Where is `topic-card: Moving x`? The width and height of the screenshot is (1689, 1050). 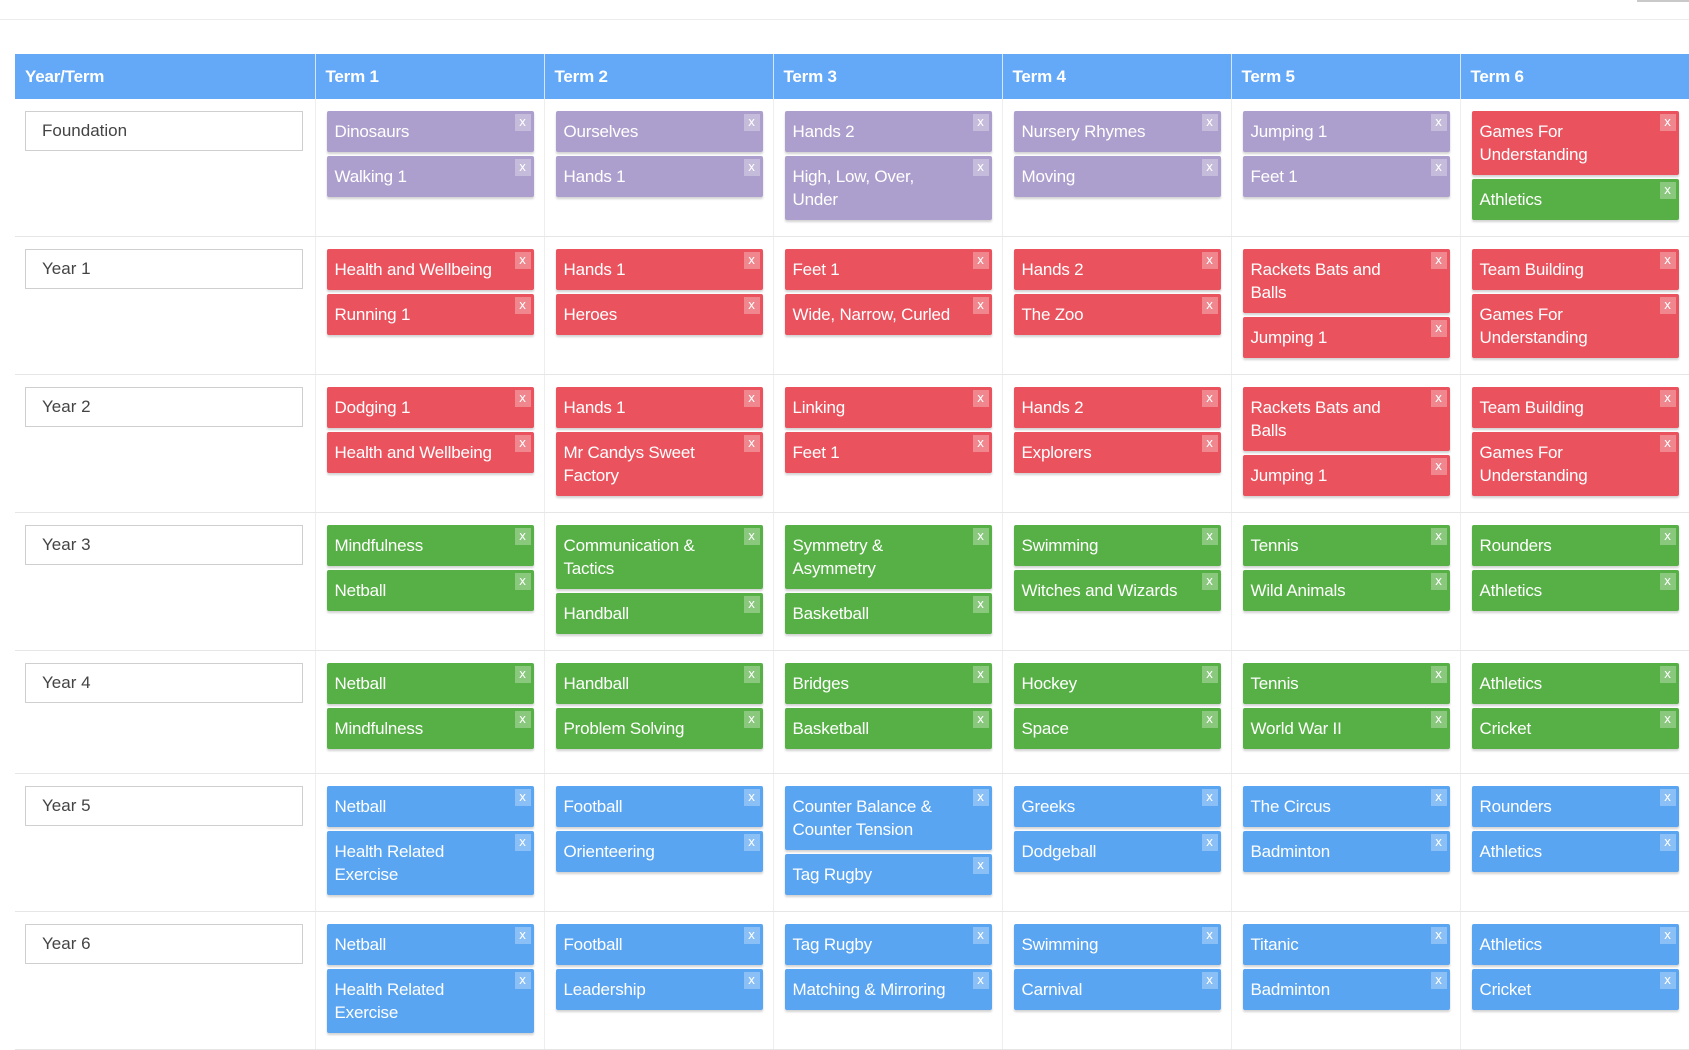
topic-card: Moving x is located at coordinates (1117, 176).